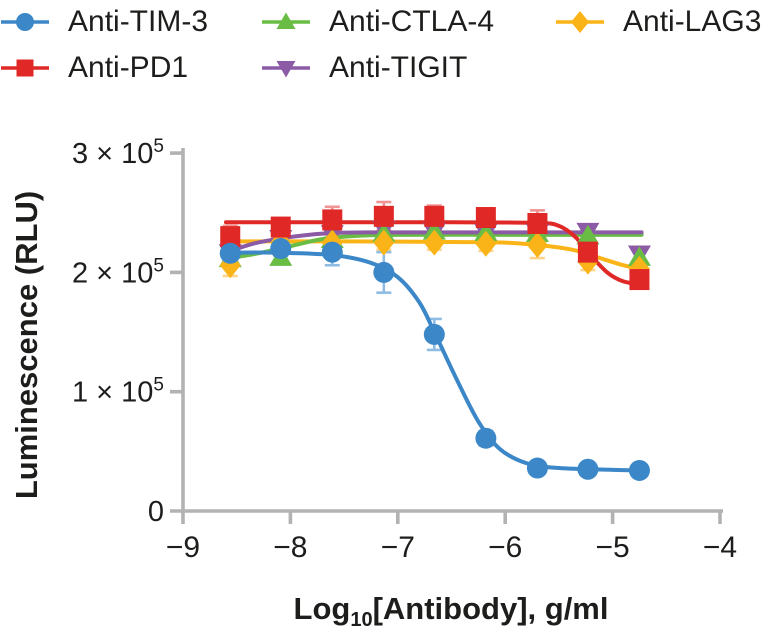 The image size is (776, 644). I want to click on legend-item-anti-lag3: Anti-LAG3, so click(658, 22).